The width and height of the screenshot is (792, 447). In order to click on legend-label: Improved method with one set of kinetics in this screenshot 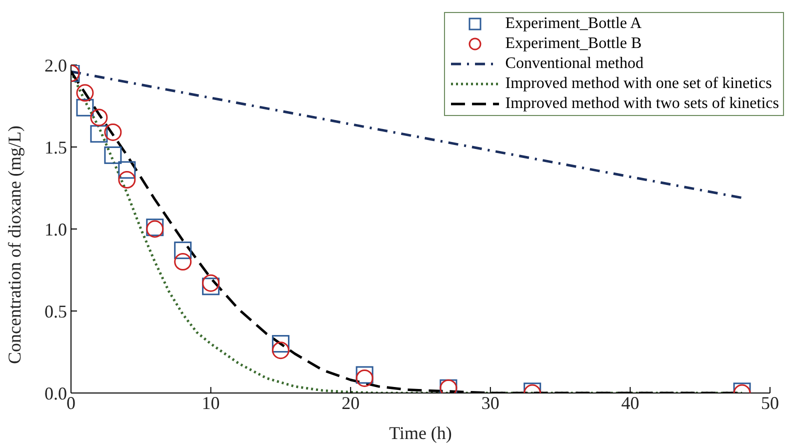, I will do `click(638, 84)`.